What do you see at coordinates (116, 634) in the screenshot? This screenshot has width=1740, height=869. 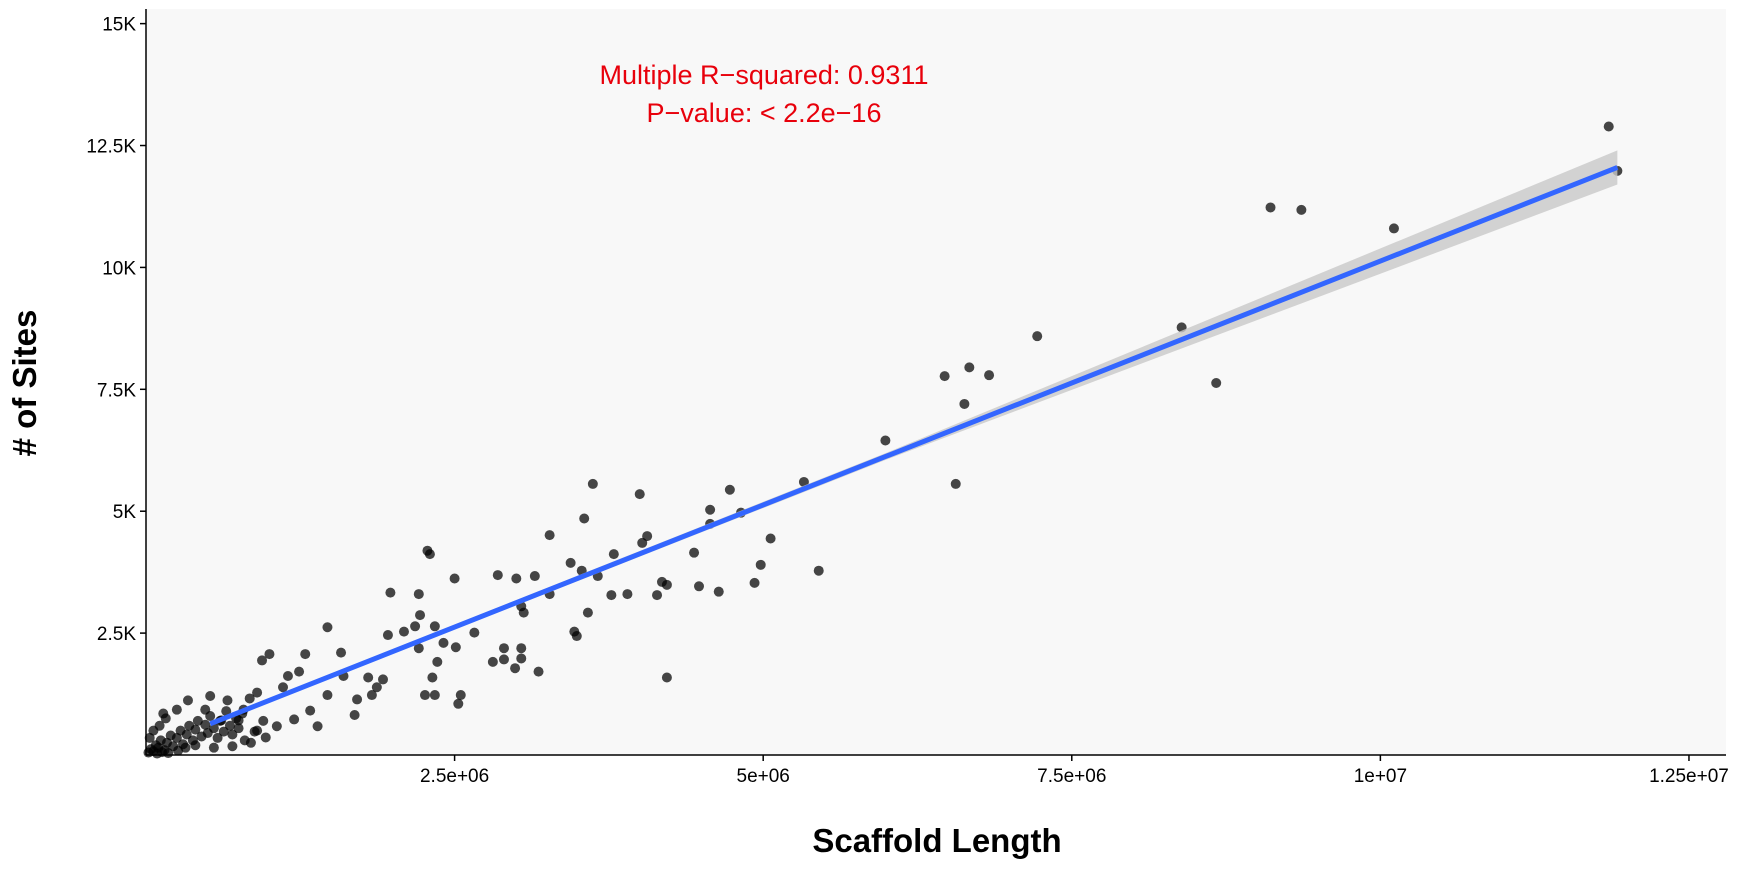 I see `y-tick-label: 2.5K` at bounding box center [116, 634].